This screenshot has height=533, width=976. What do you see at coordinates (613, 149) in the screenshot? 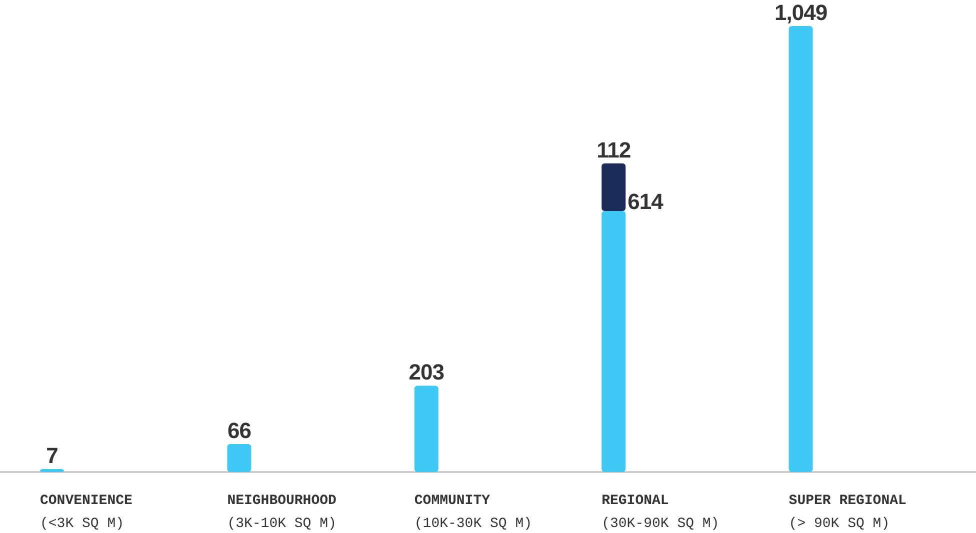
I see `data-label: 112` at bounding box center [613, 149].